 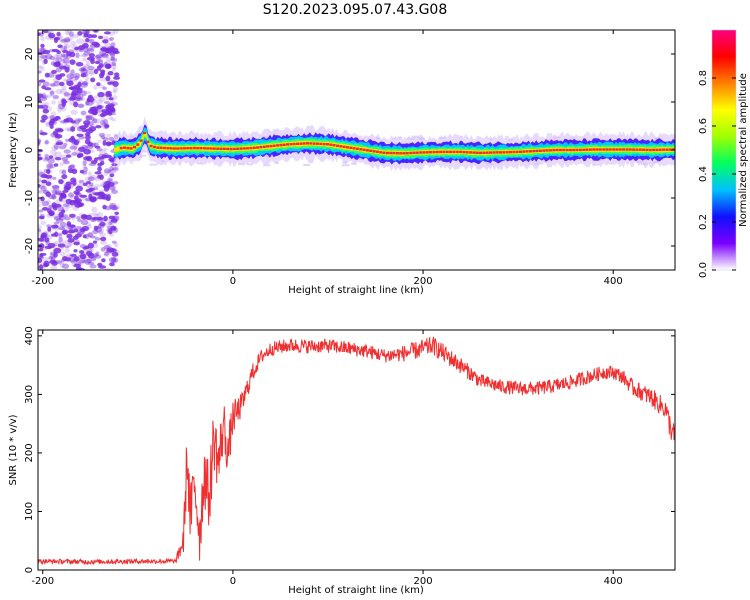 What do you see at coordinates (42, 581) in the screenshot?
I see `x-tick-label: -200` at bounding box center [42, 581].